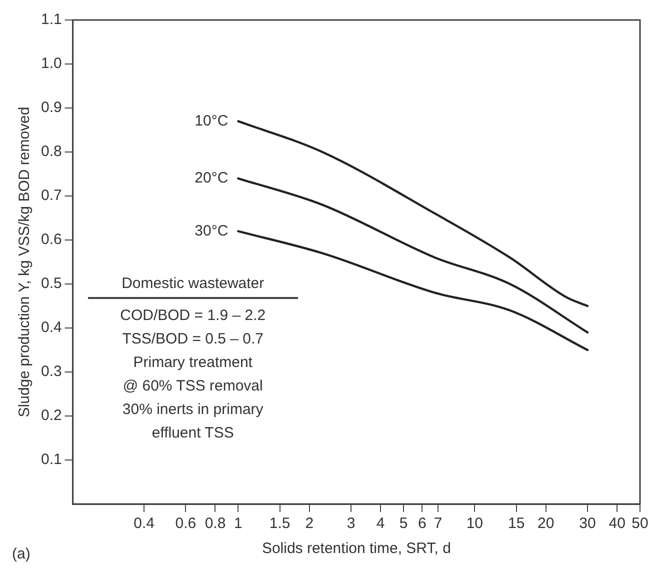 This screenshot has width=660, height=574. Describe the element at coordinates (21, 554) in the screenshot. I see `text: (a)` at that location.